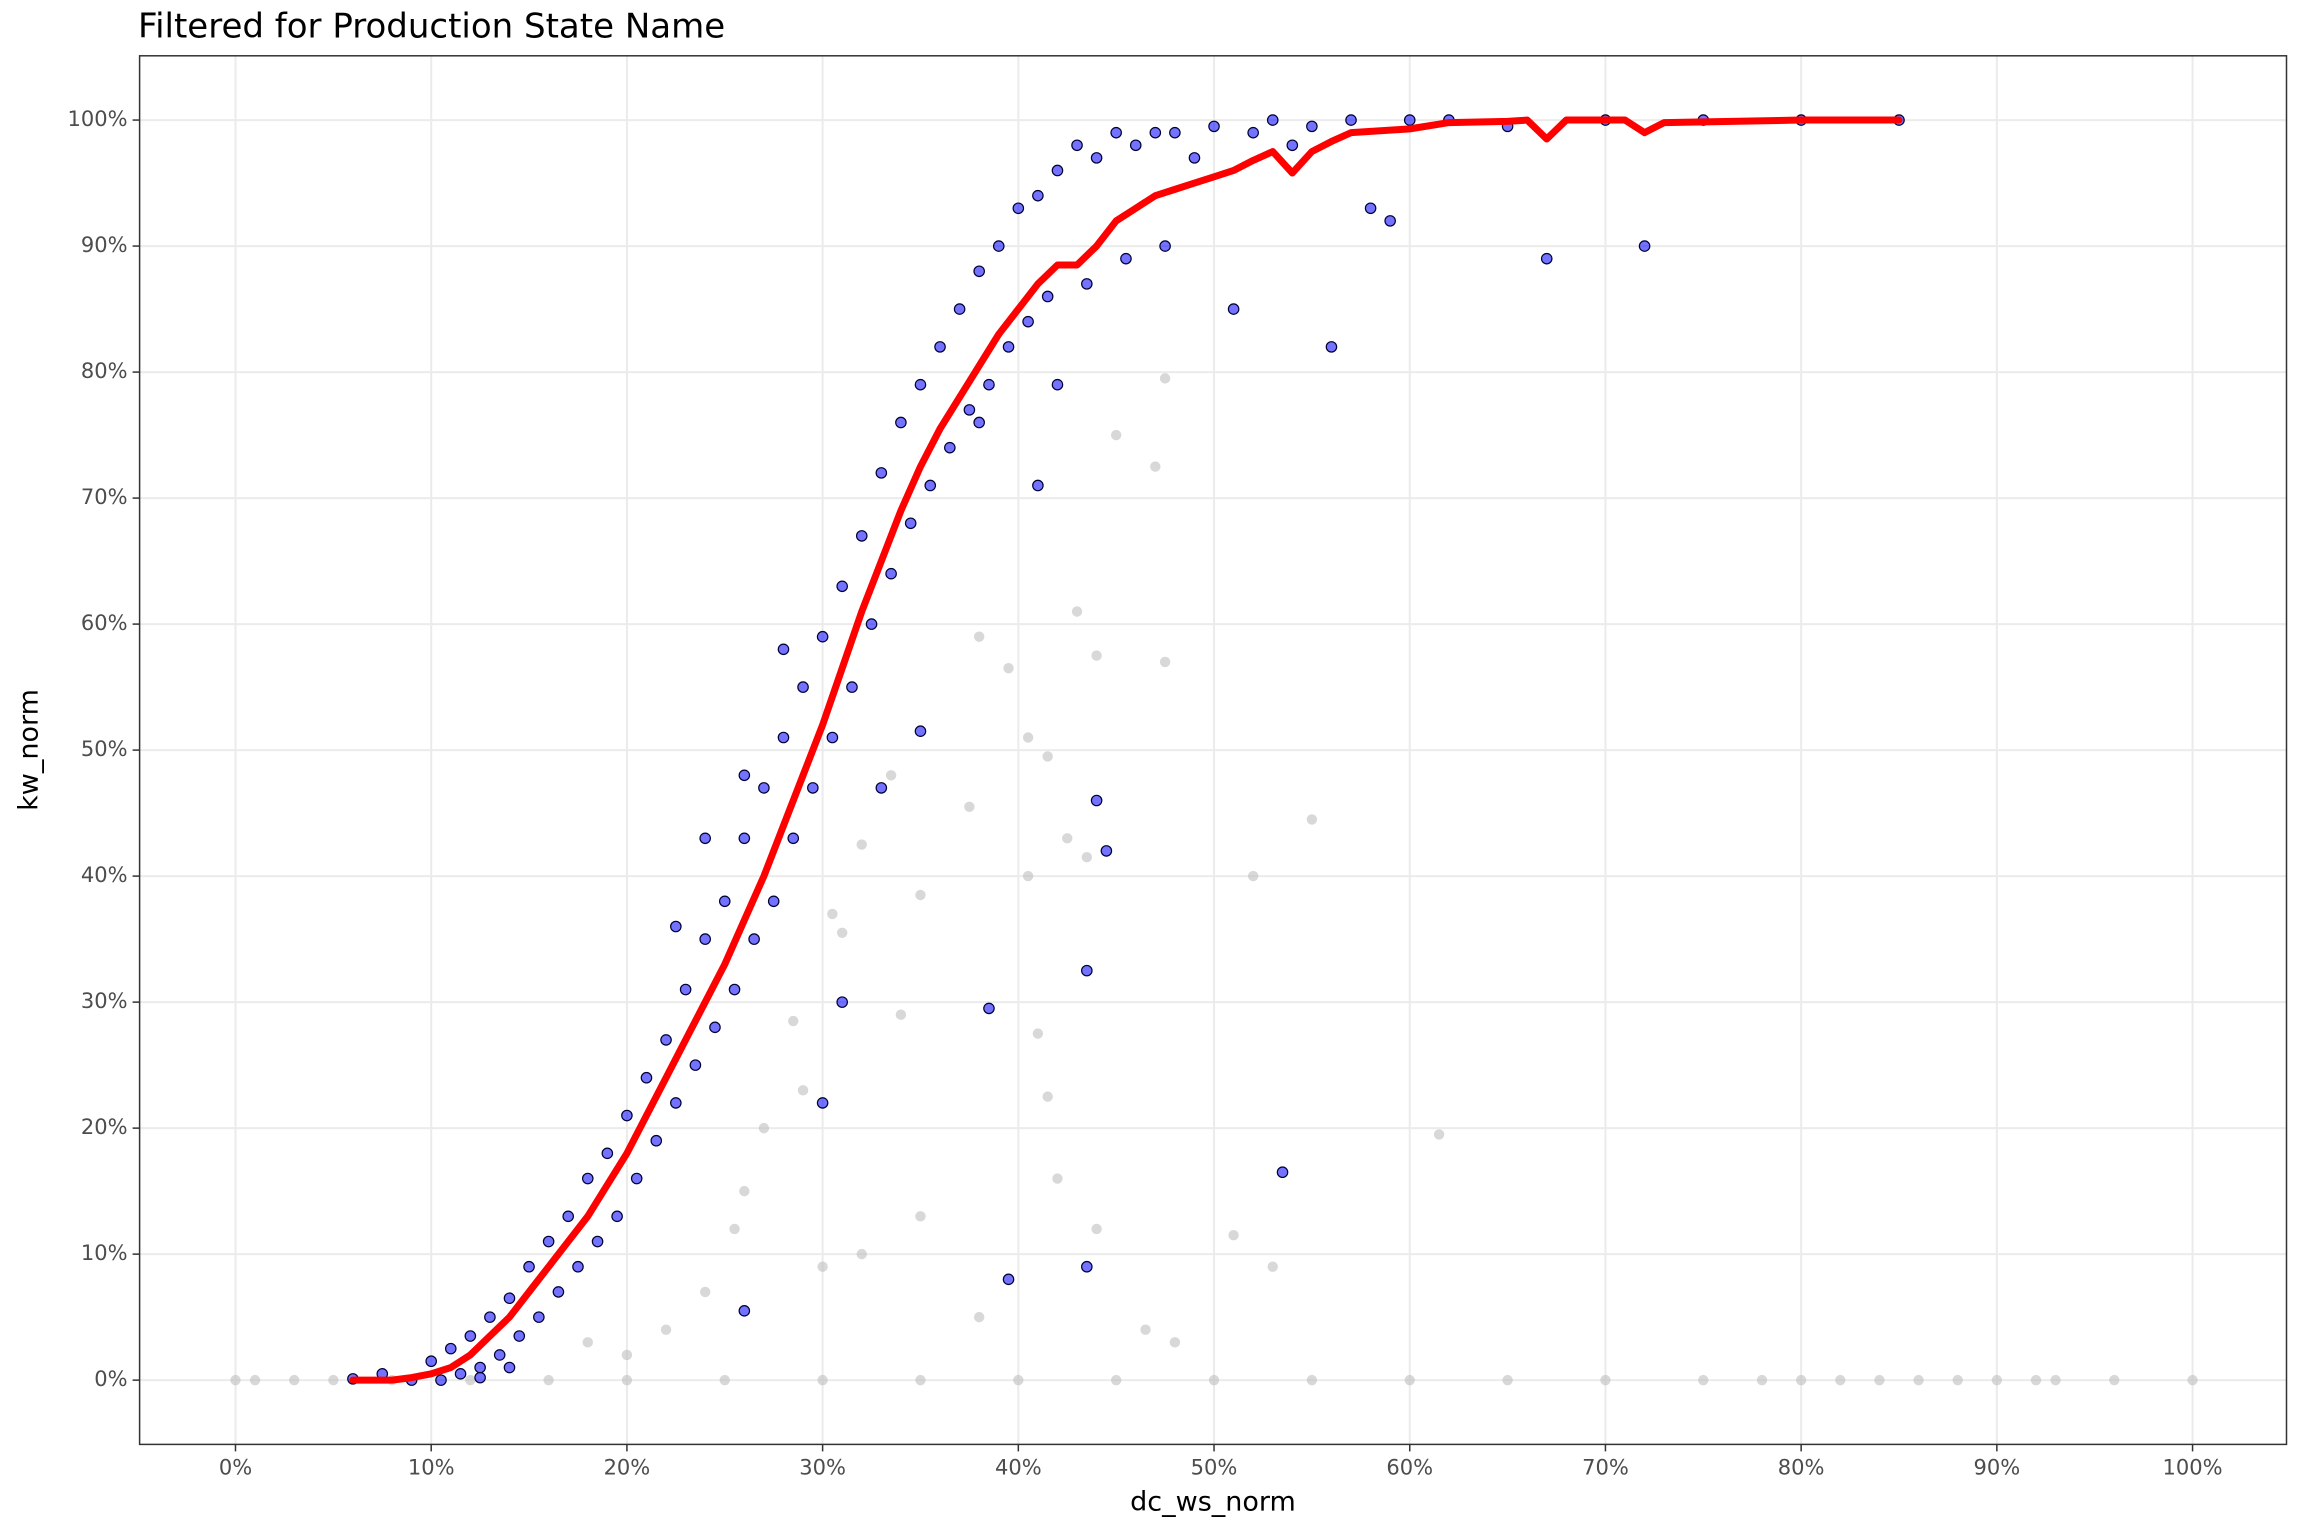  I want to click on x-tick-label: 0%, so click(235, 1467).